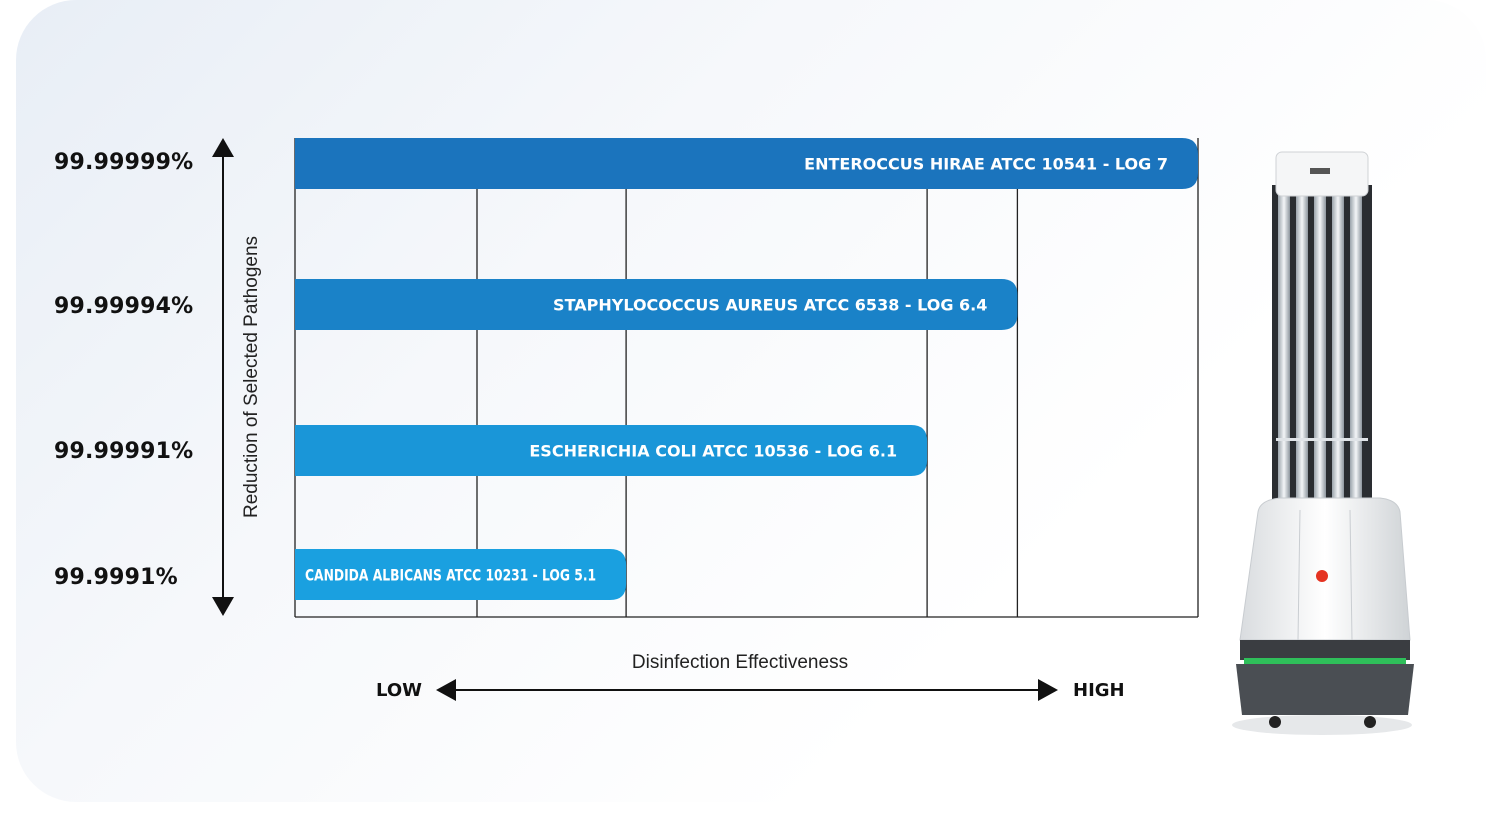 The width and height of the screenshot is (1500, 817). What do you see at coordinates (124, 306) in the screenshot?
I see `reduction-label-2: 99.99994%` at bounding box center [124, 306].